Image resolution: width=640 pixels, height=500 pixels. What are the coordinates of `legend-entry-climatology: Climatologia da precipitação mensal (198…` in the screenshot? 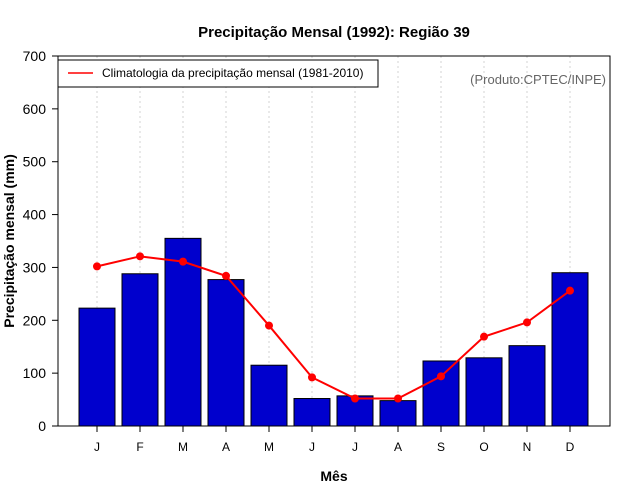 It's located at (232, 73).